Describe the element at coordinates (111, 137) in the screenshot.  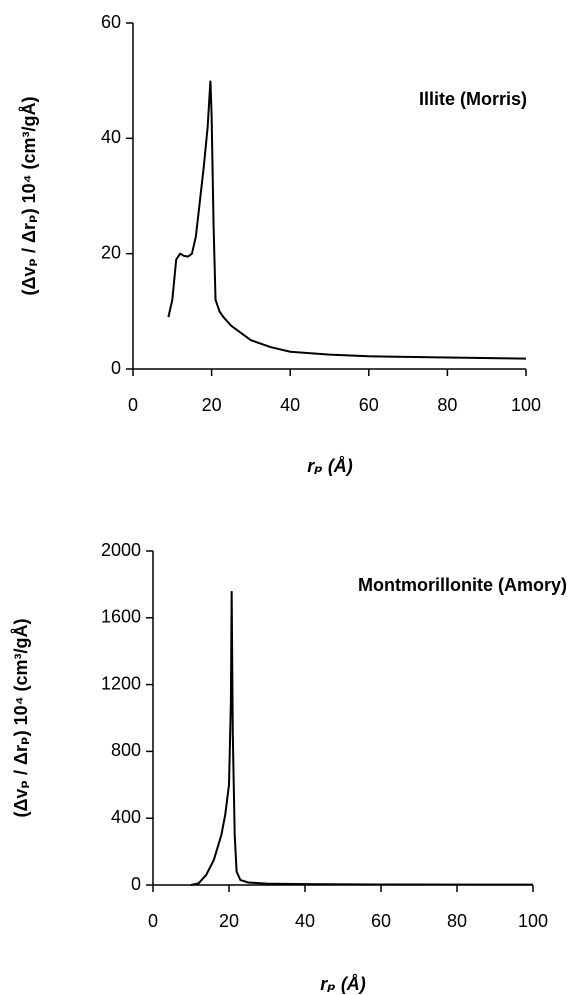
I see `y-tick-label: 40` at that location.